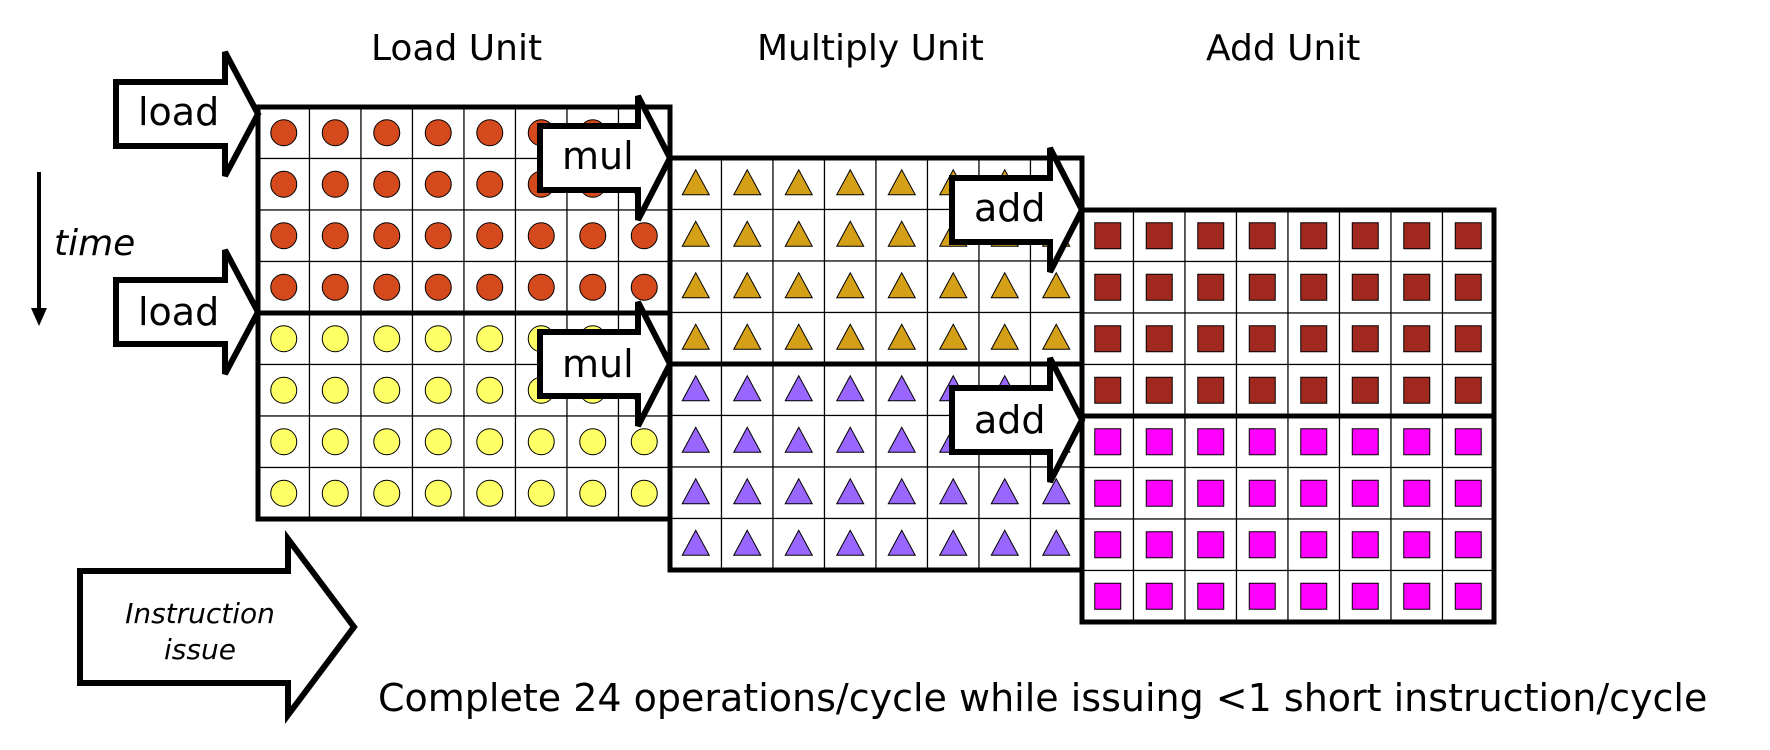 This screenshot has width=1770, height=750. I want to click on multiply-unit-title: Multiply Unit, so click(870, 48).